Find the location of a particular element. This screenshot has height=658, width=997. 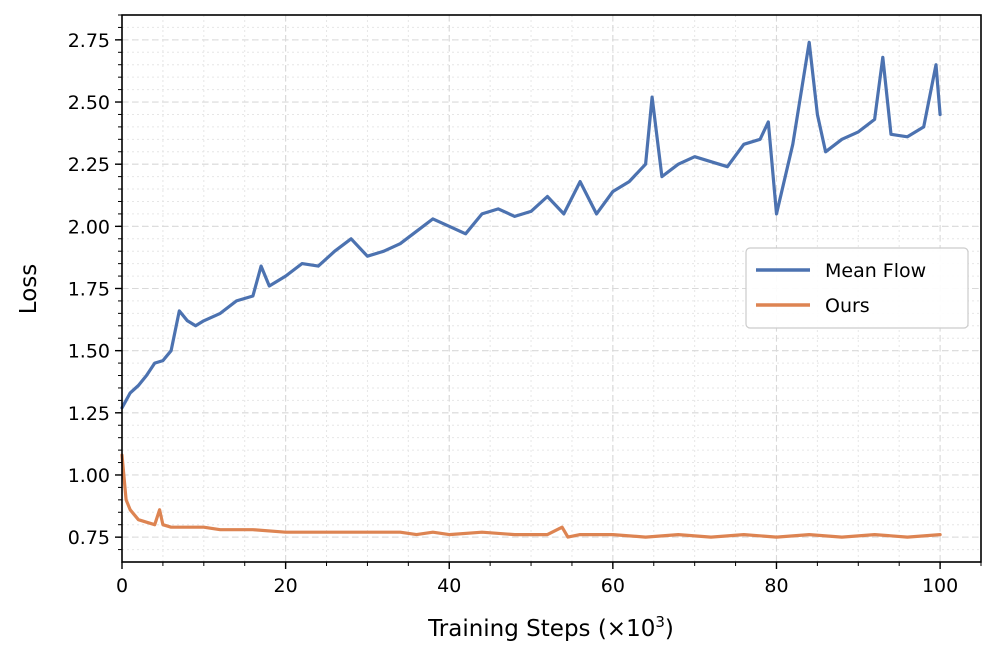

legend-label-mean-flow: Mean Flow is located at coordinates (875, 271).